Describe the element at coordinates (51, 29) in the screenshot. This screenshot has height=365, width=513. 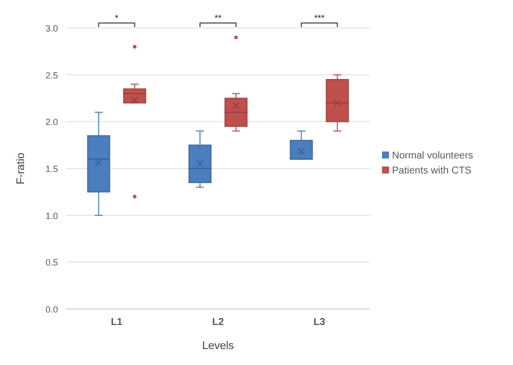
I see `y-tick-label: 3.0` at that location.